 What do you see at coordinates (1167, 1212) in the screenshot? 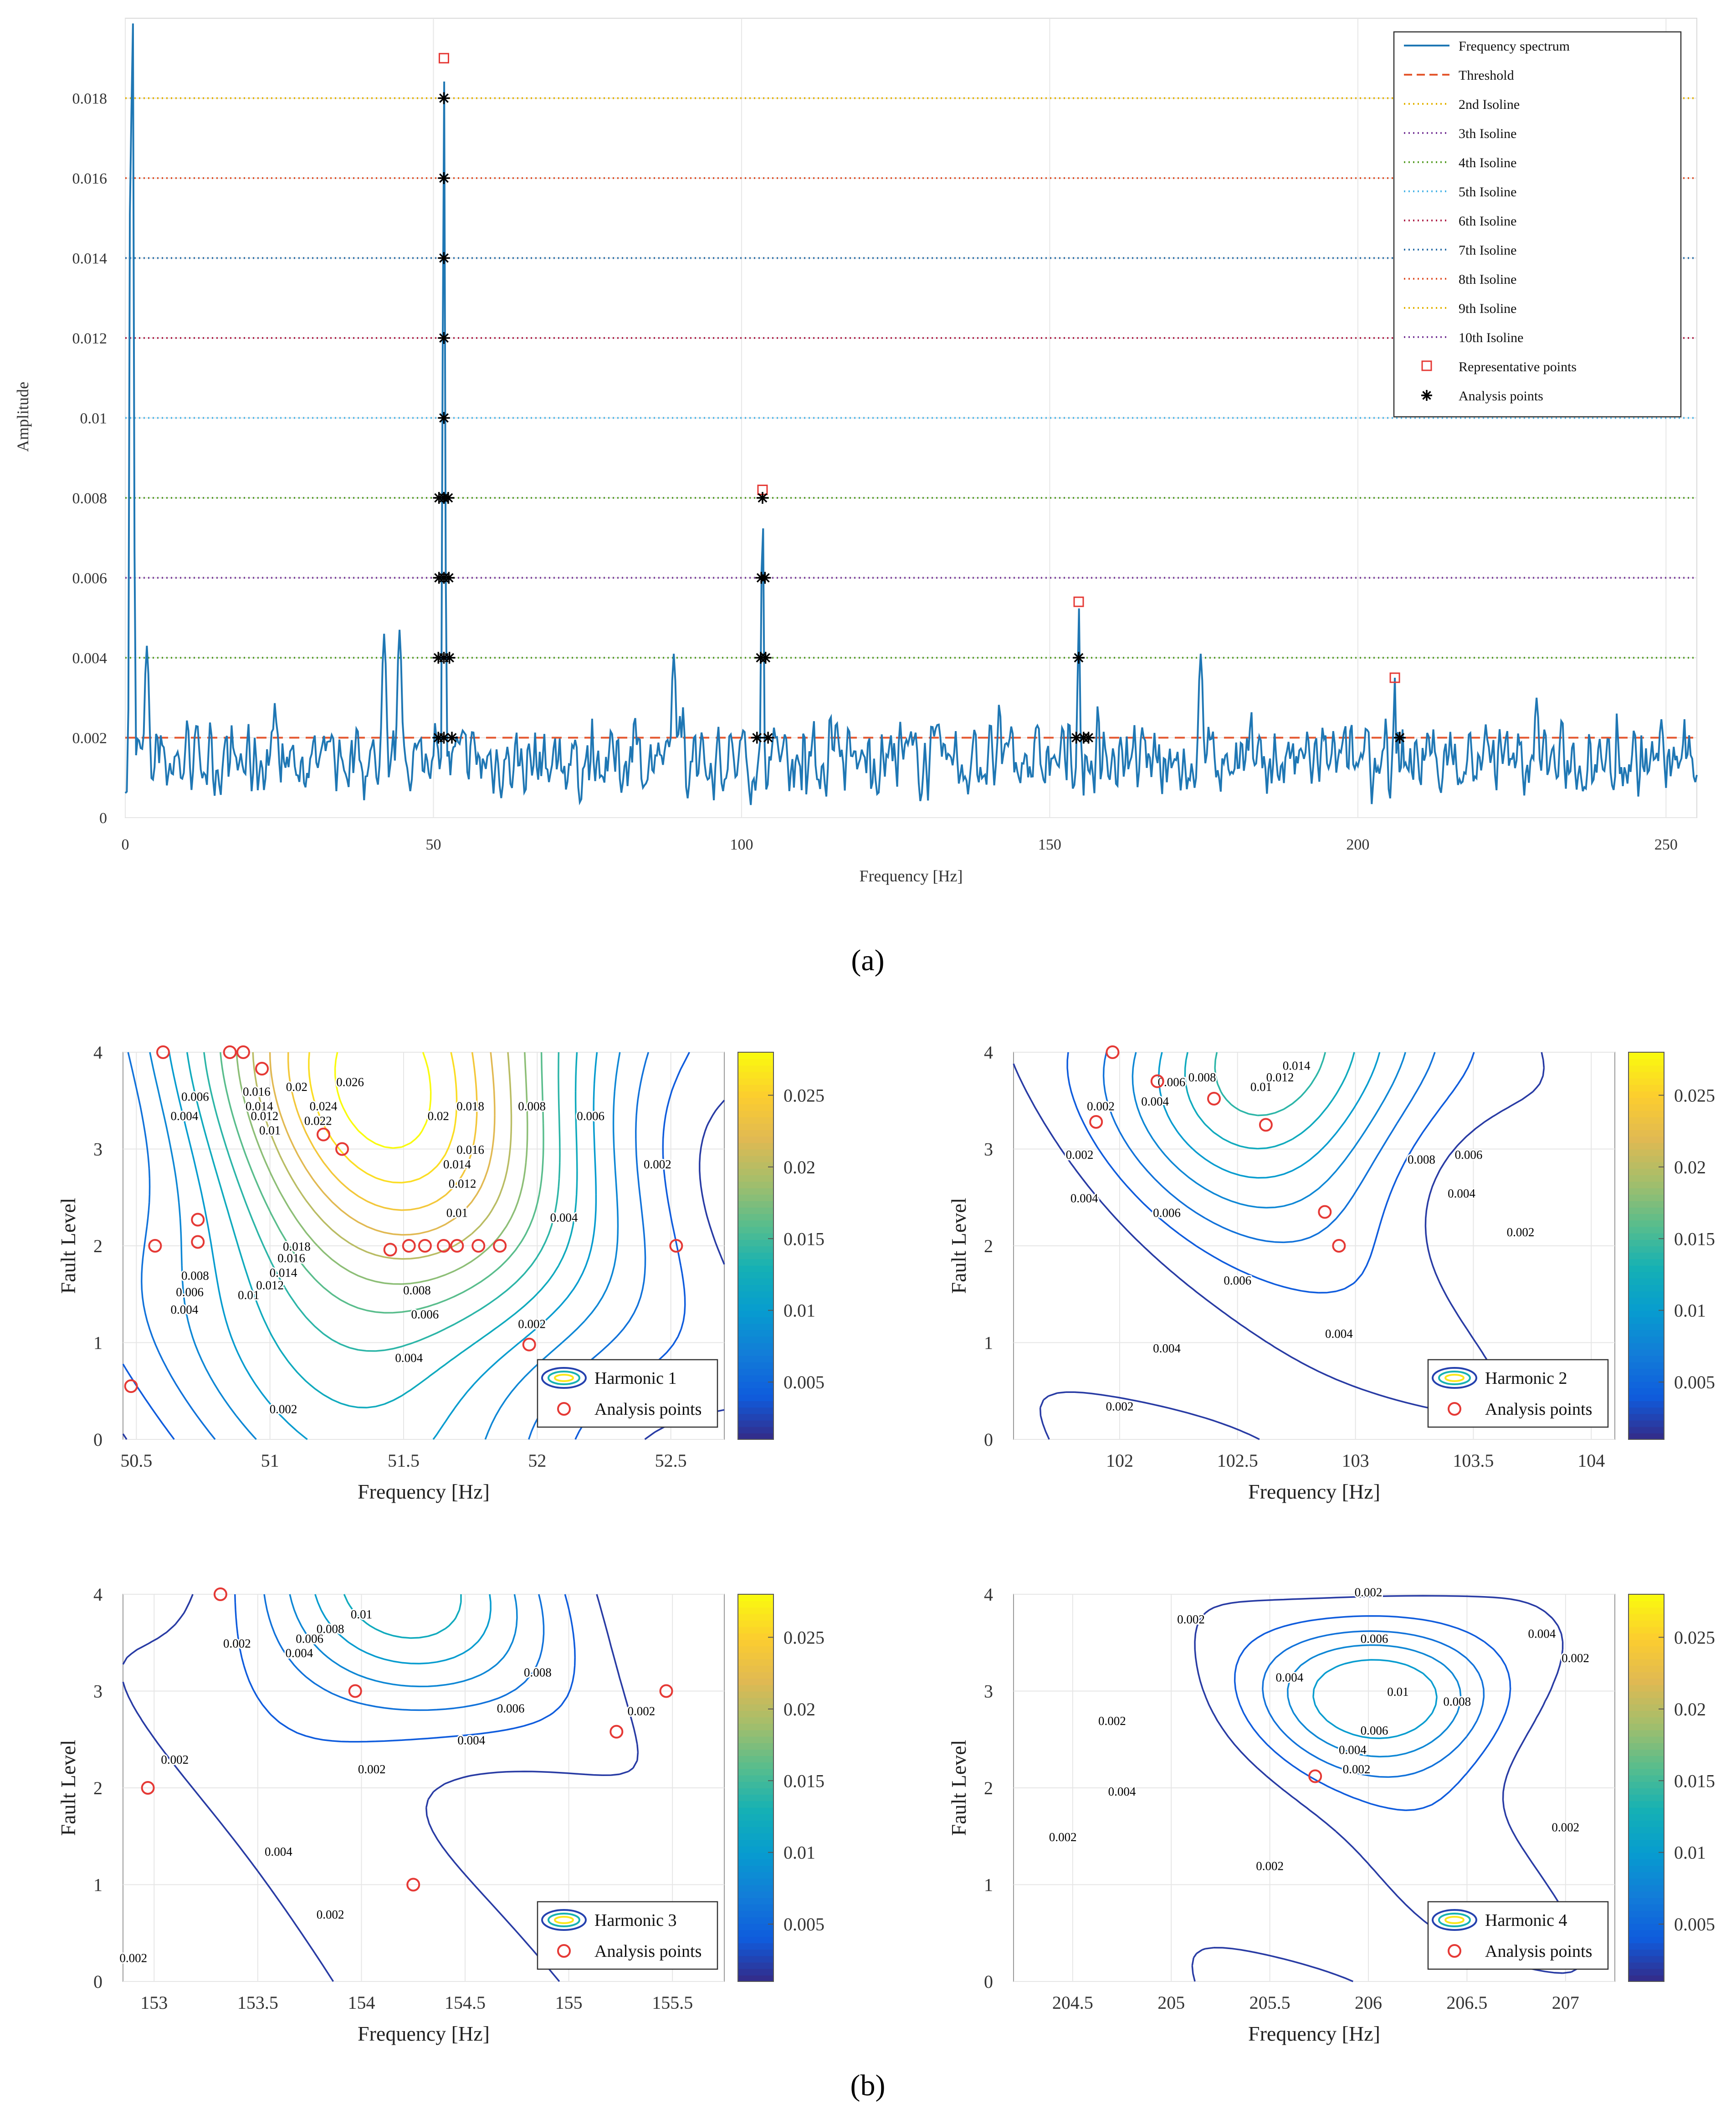
I see `contour-label: 0.006` at bounding box center [1167, 1212].